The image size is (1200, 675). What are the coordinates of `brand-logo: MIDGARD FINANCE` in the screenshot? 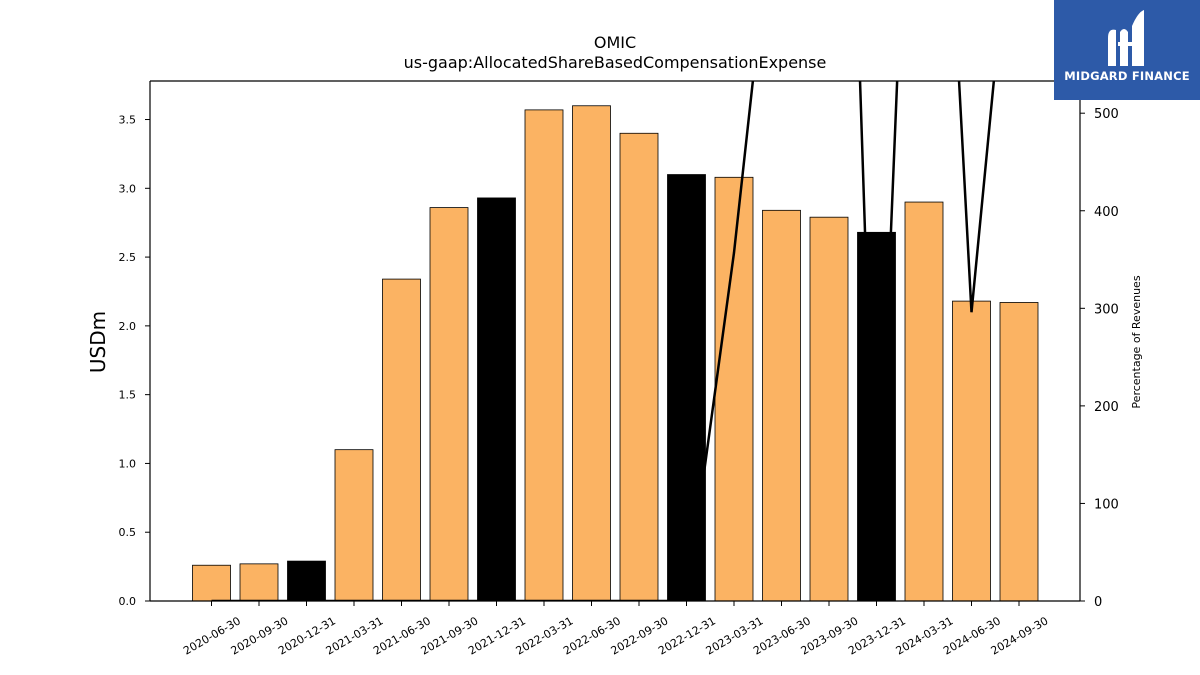 It's located at (1127, 50).